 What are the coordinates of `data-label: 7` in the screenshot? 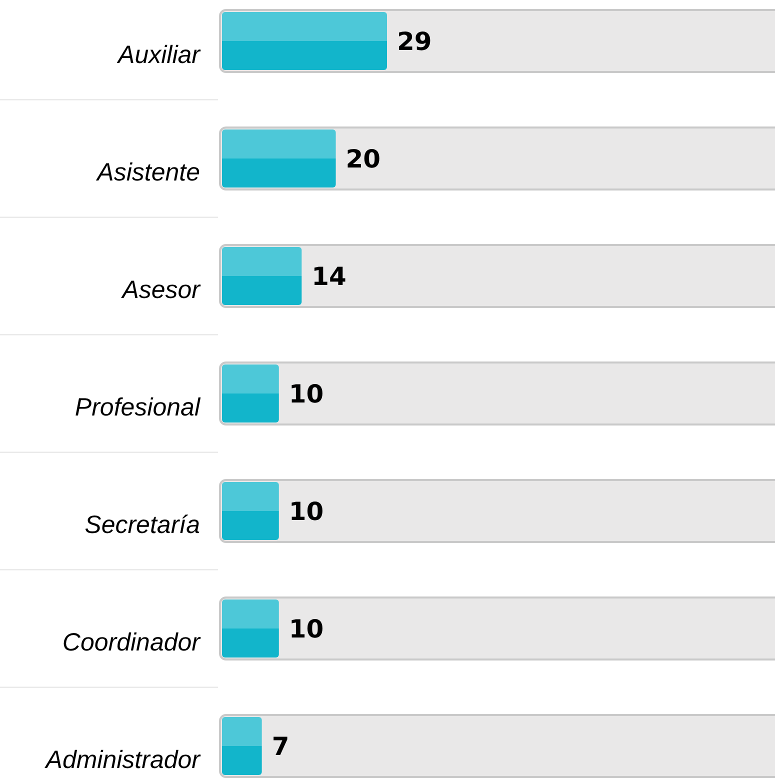 It's located at (281, 746).